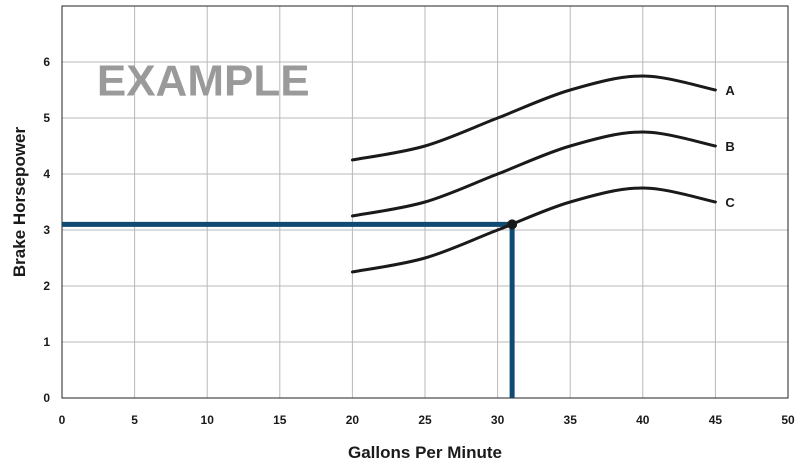 This screenshot has height=464, width=804. I want to click on y-tick-label-3: 3, so click(46, 230).